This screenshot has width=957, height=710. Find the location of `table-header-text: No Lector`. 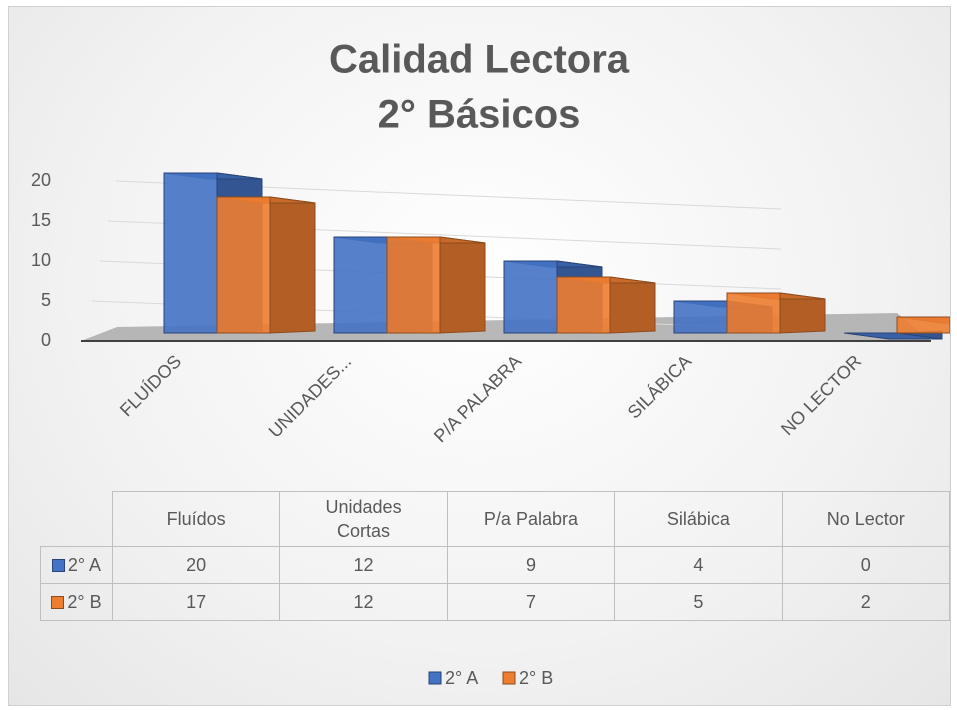

table-header-text: No Lector is located at coordinates (865, 519).